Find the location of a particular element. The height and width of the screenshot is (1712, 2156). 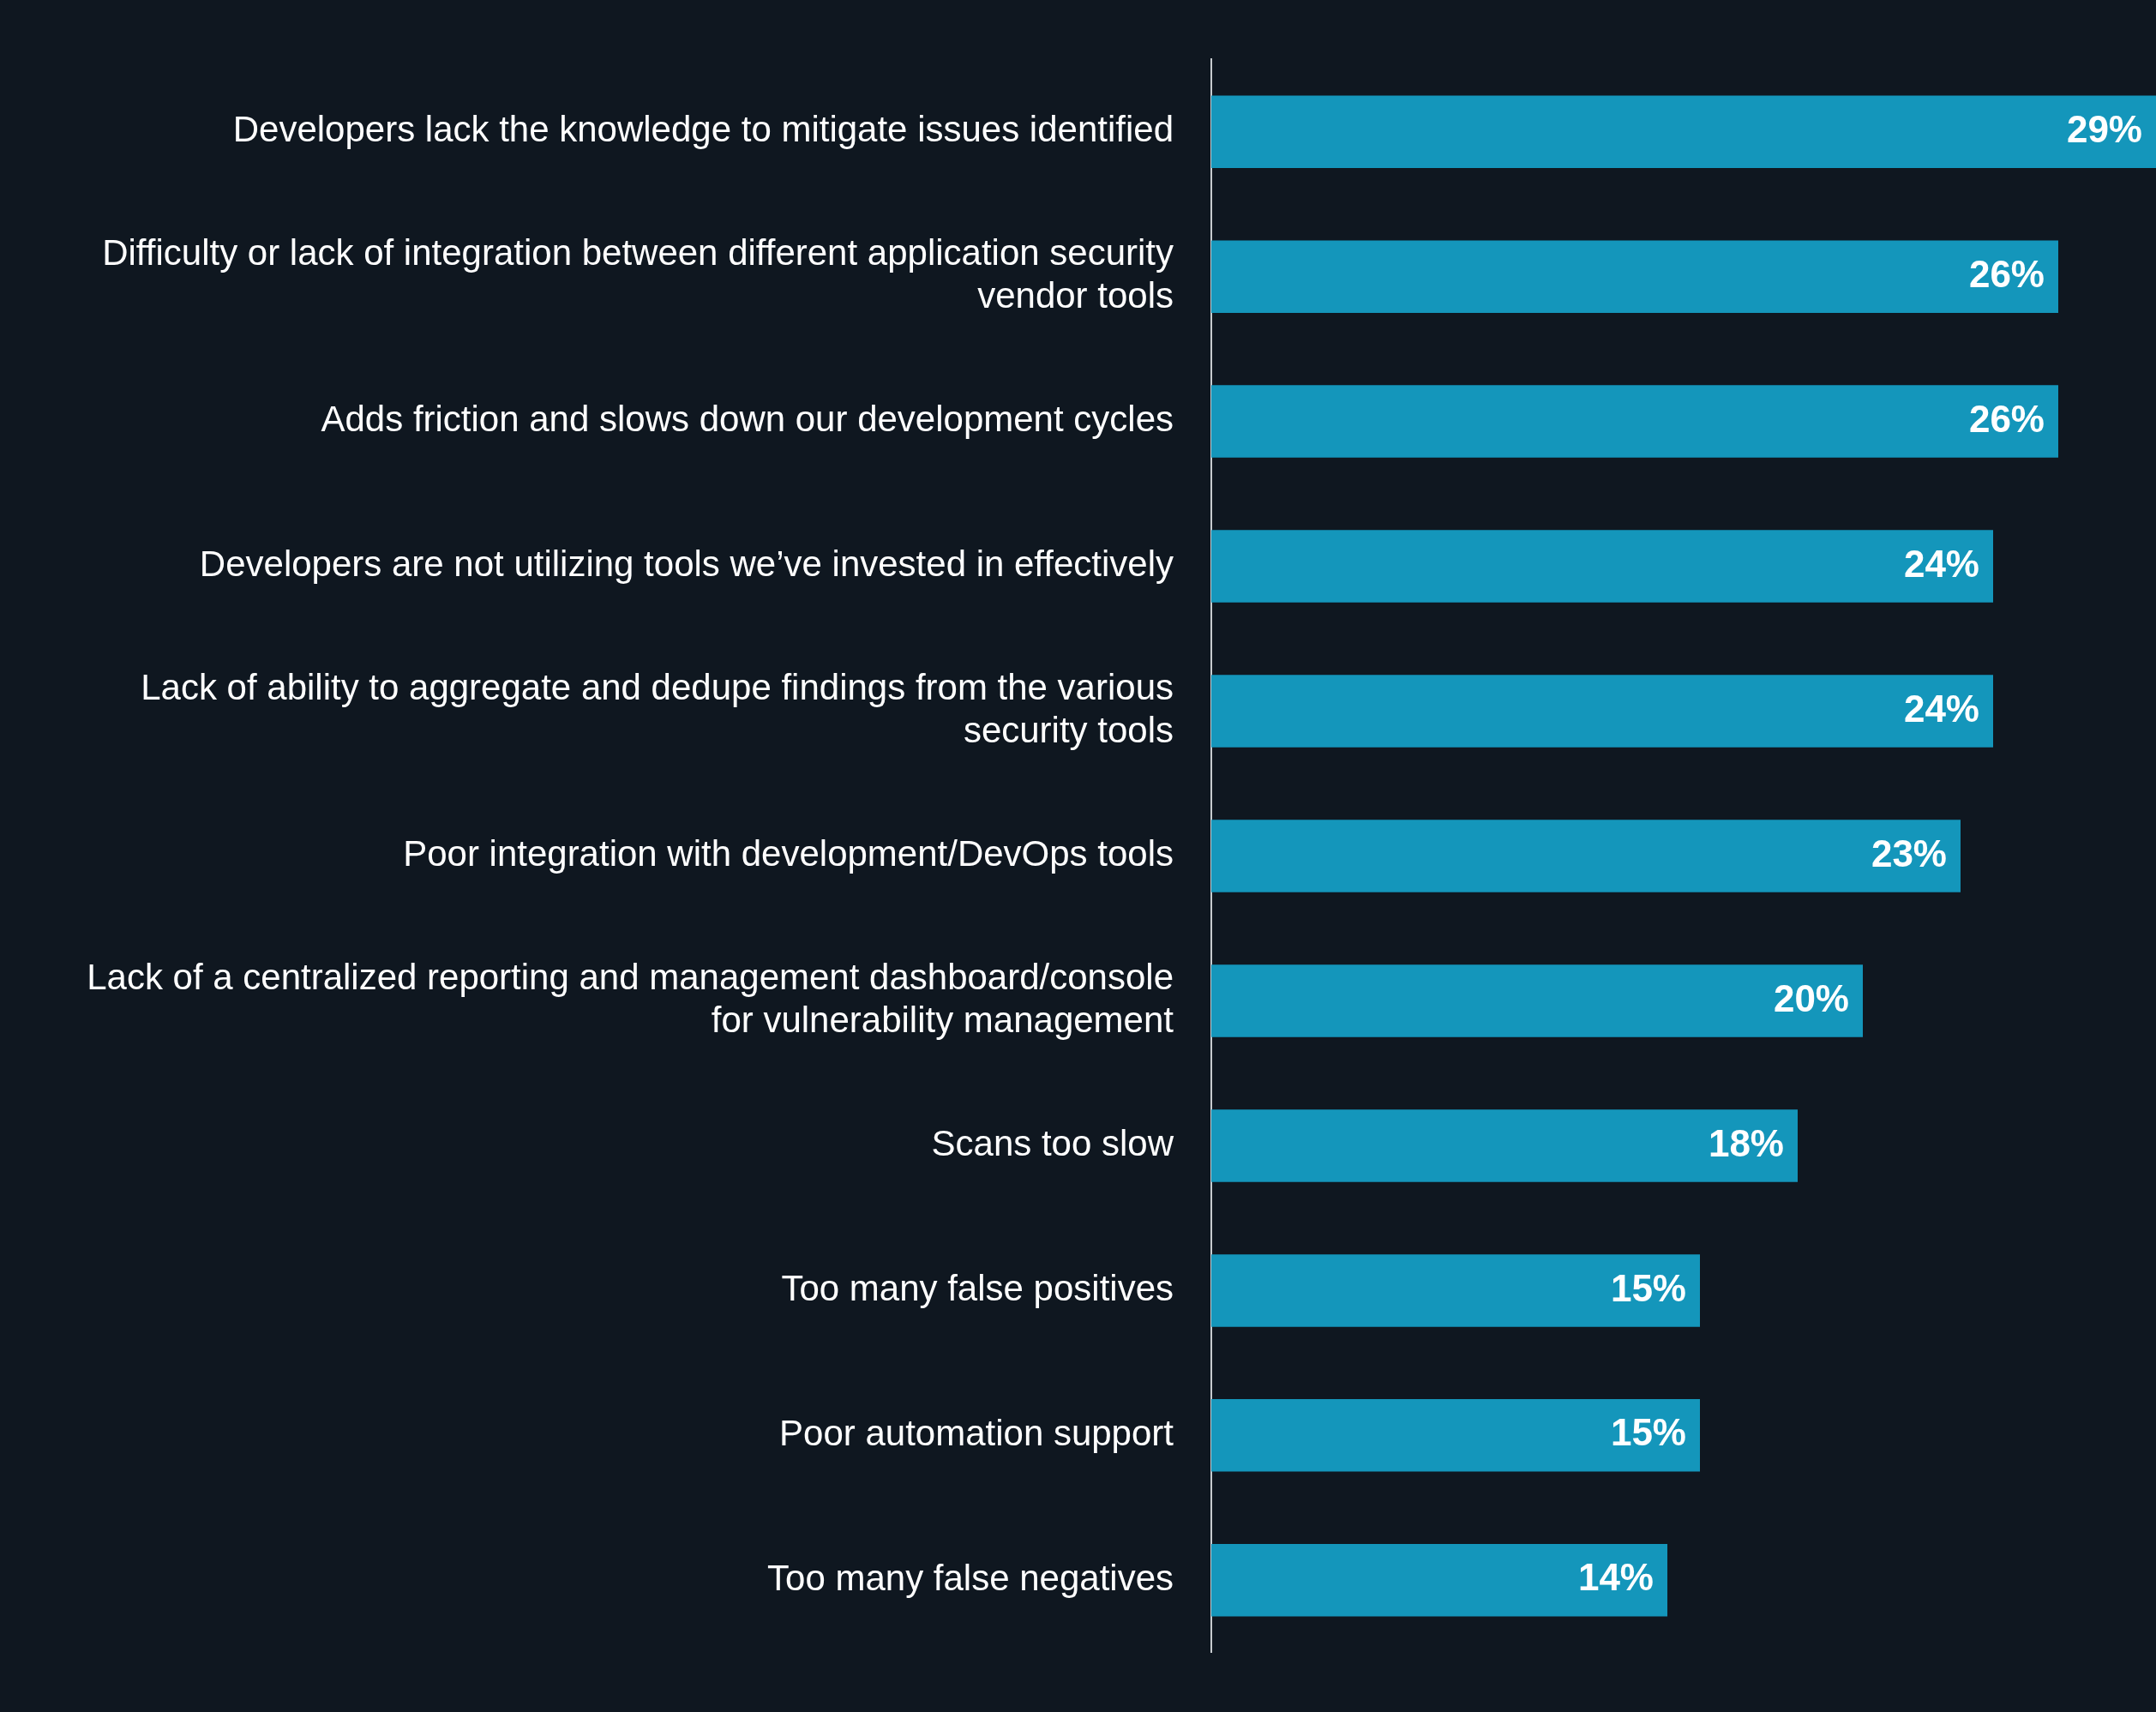

y-tick-label: Lack of a centralized reporting and management dashboard/console for vulnerability management is located at coordinates (630, 998).